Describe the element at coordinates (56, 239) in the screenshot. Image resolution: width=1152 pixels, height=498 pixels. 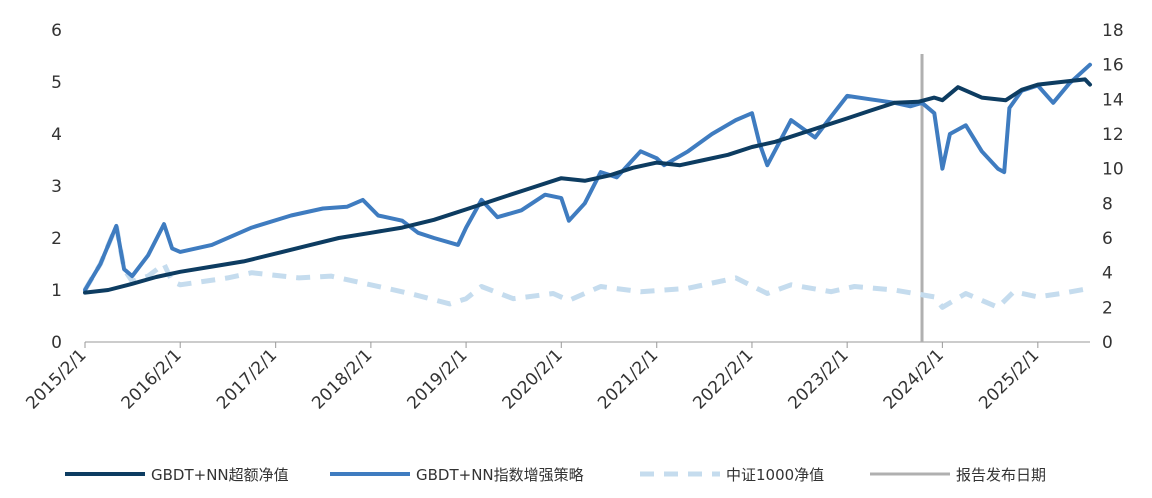
I see `y-left-tick-label-2: 2` at that location.